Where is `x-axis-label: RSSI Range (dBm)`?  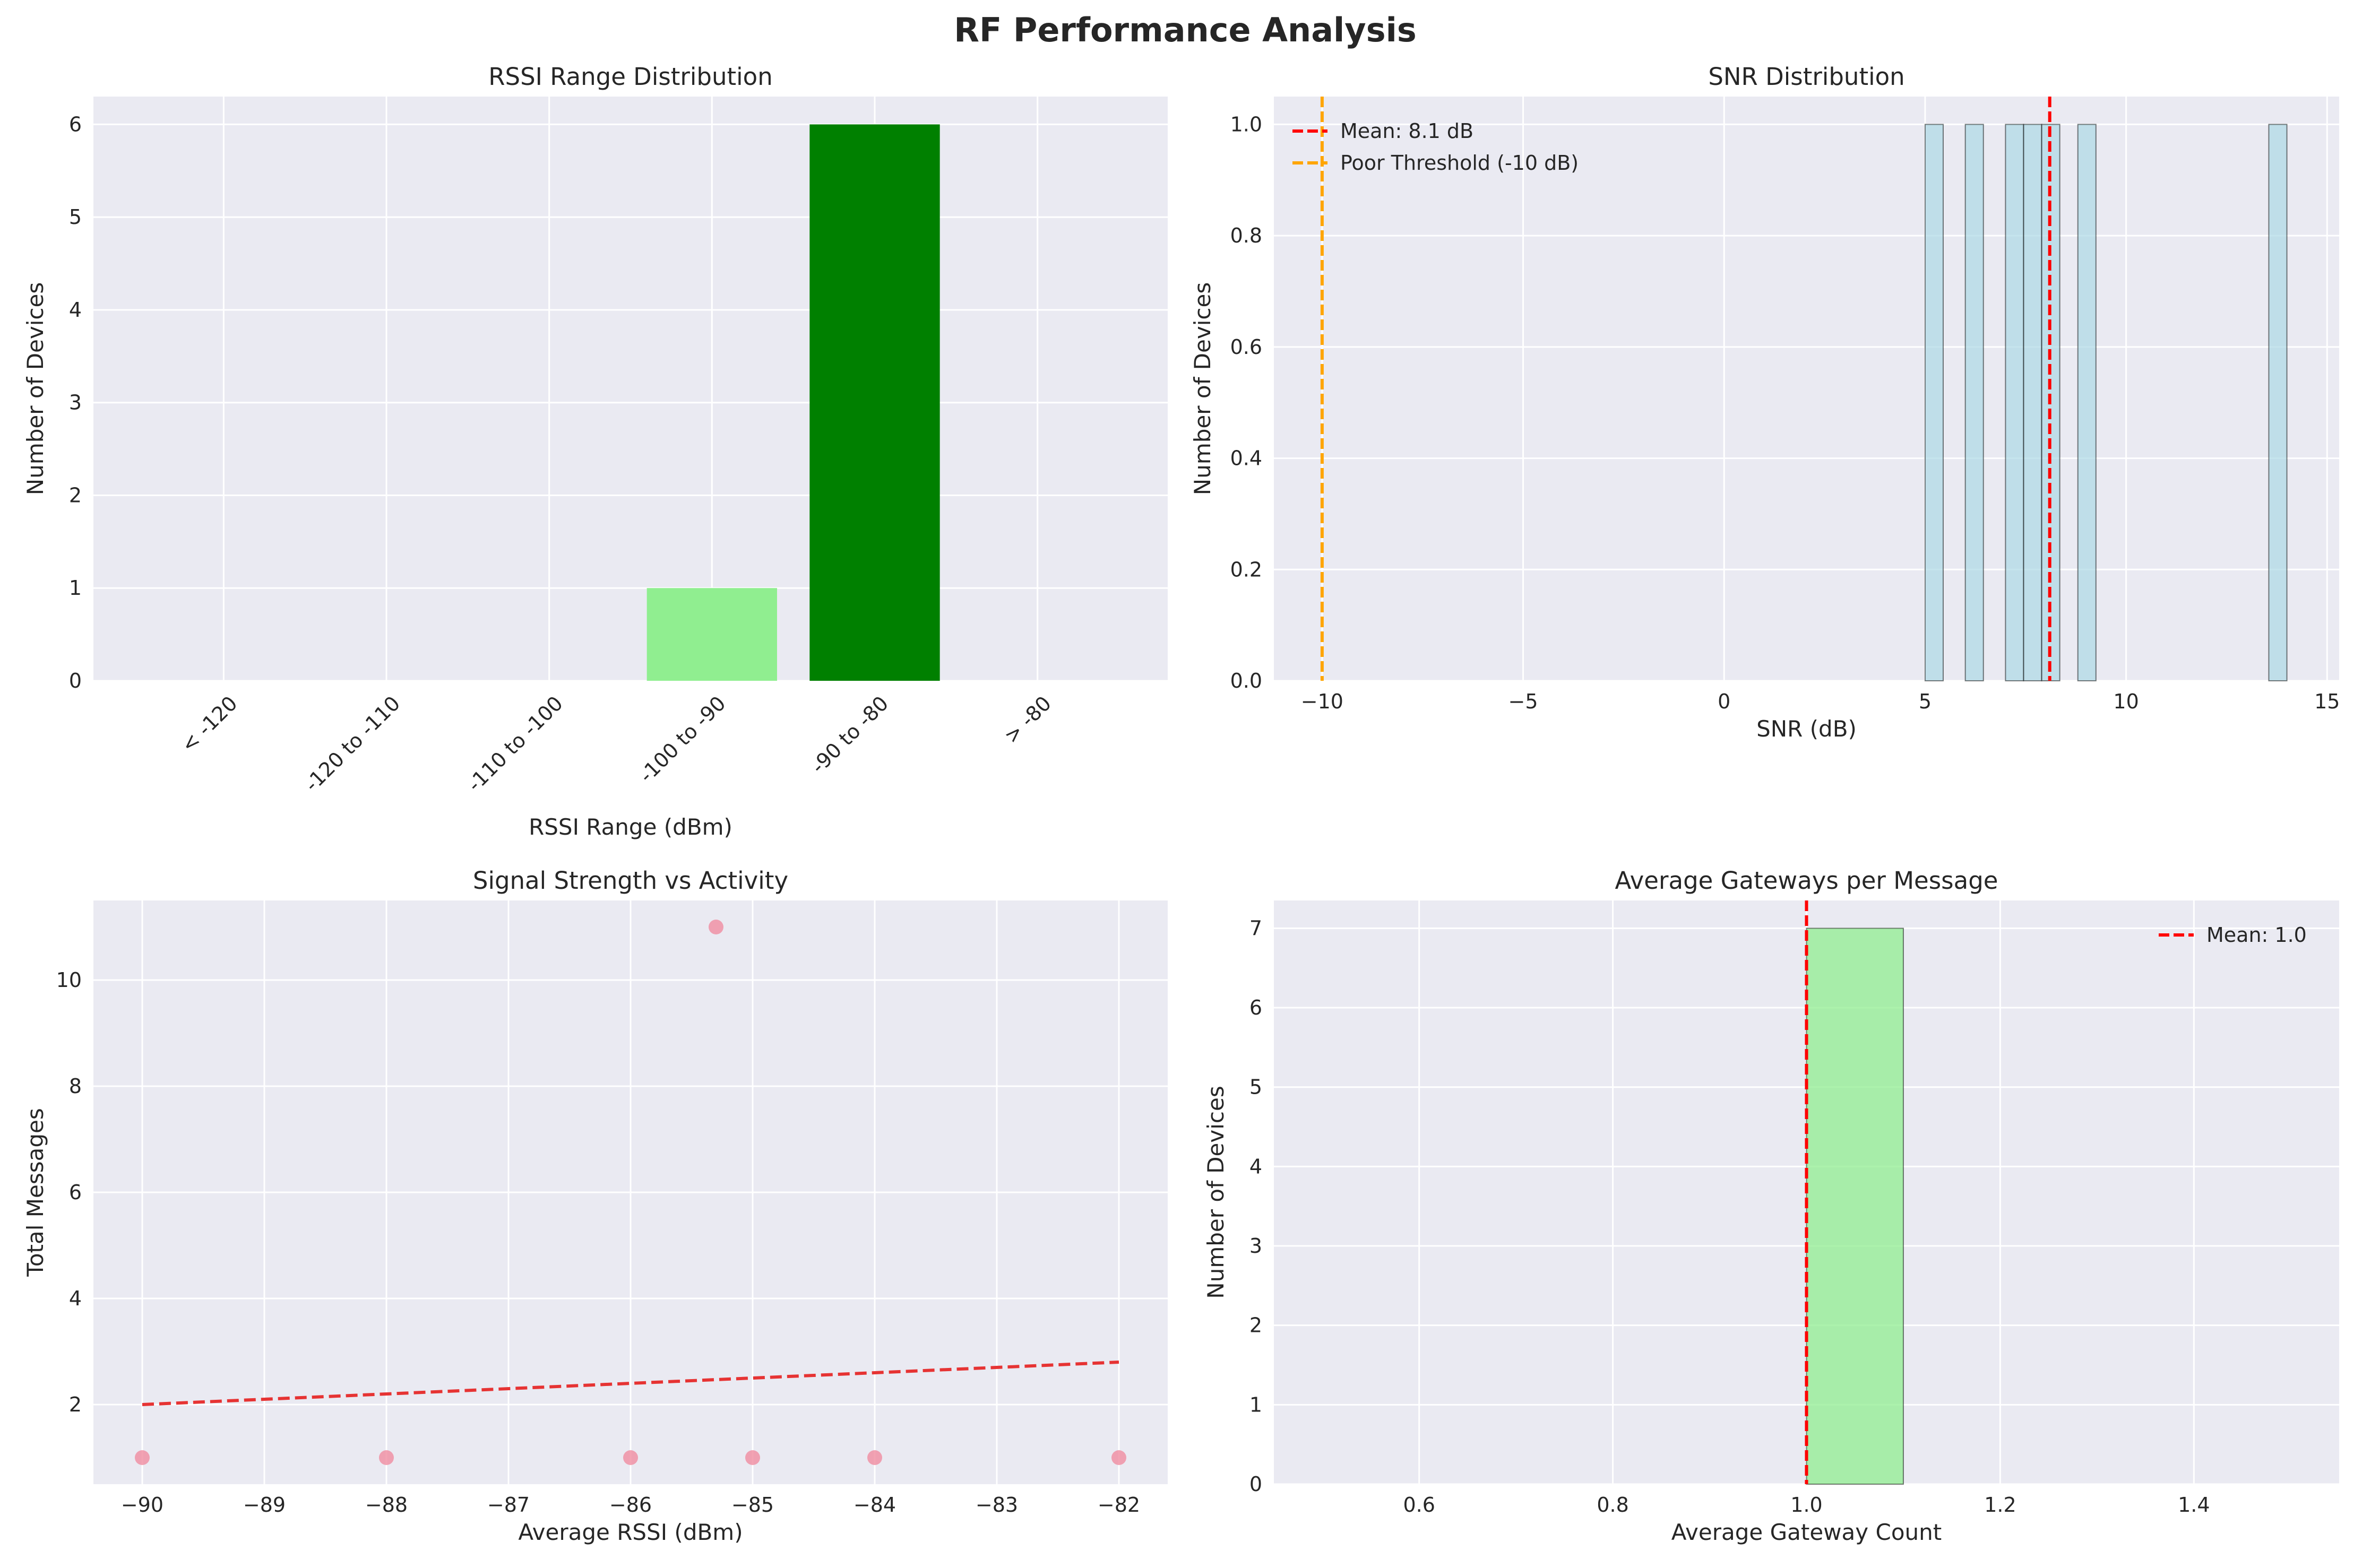 x-axis-label: RSSI Range (dBm) is located at coordinates (630, 827).